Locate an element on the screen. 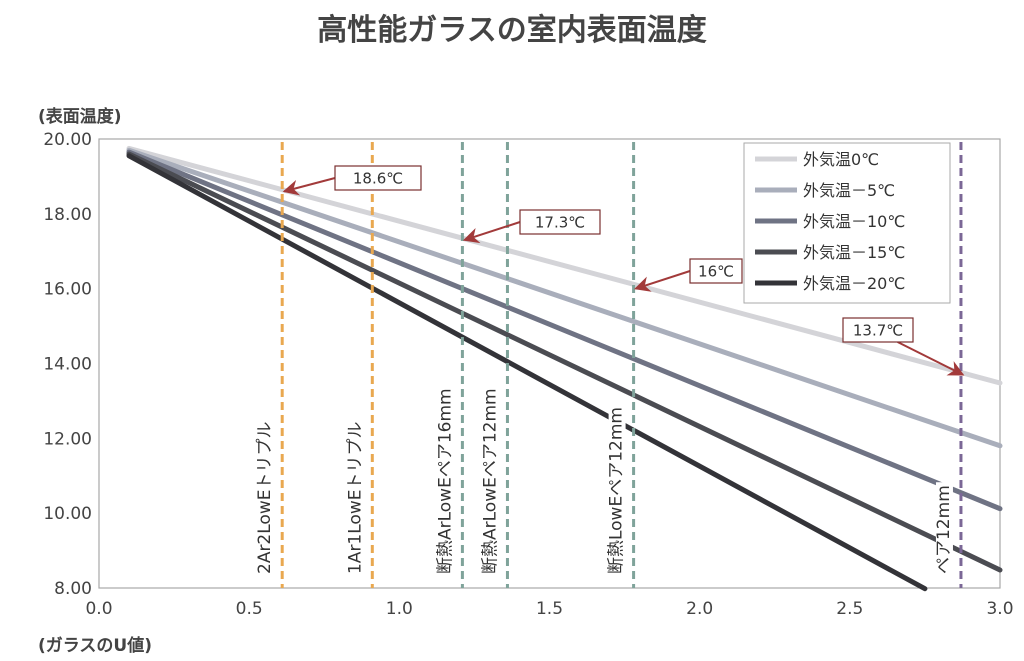 This screenshot has height=661, width=1024. y-tick-label: 14.00 is located at coordinates (67, 365).